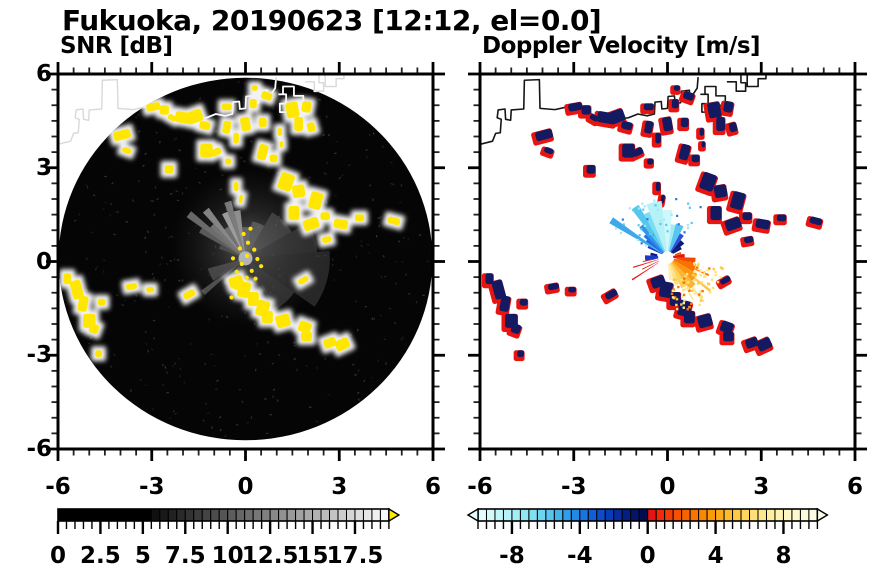 The image size is (870, 570). I want to click on snr-colorbar, so click(228, 520).